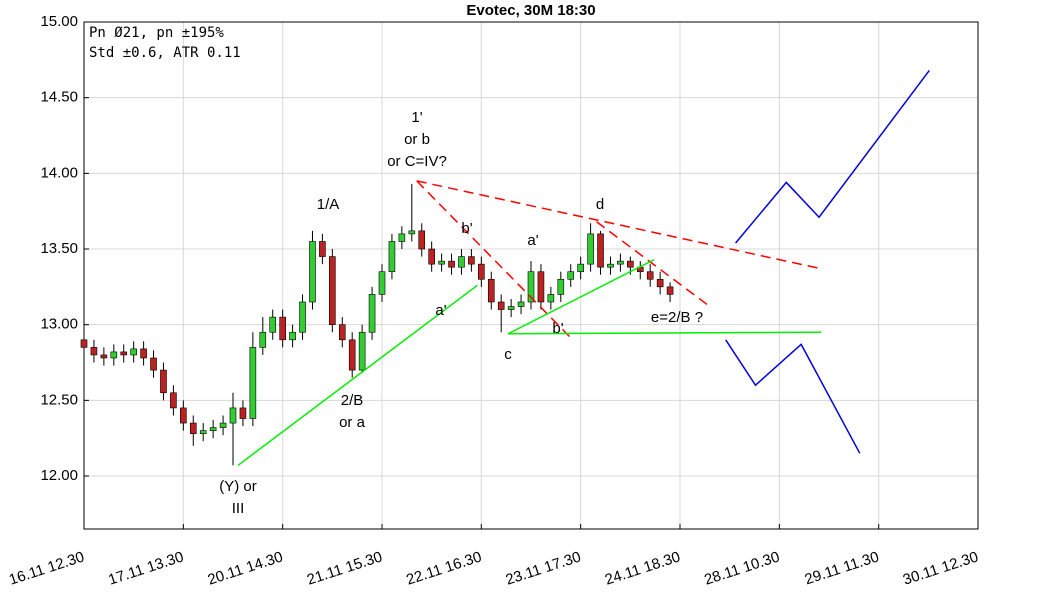 The width and height of the screenshot is (1063, 596). Describe the element at coordinates (544, 568) in the screenshot. I see `x-tick-label: 23.11 17.30` at that location.